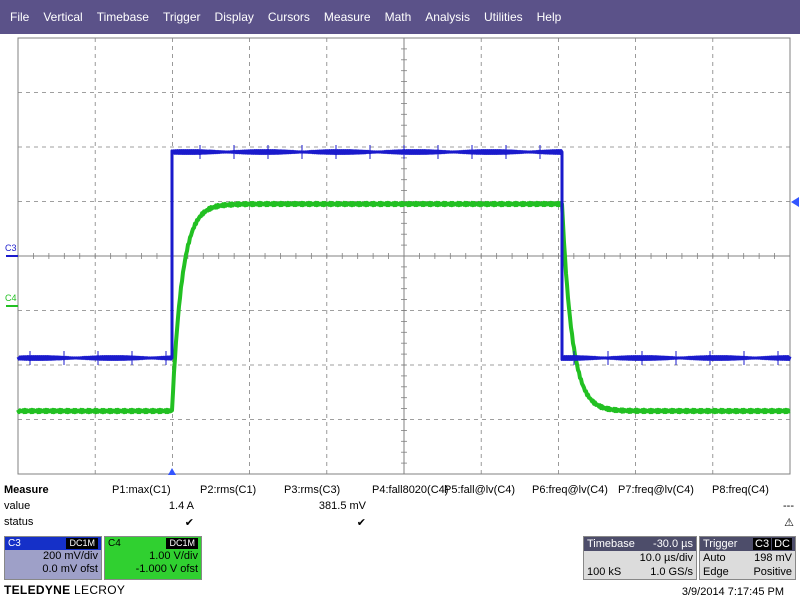 This screenshot has width=800, height=600. What do you see at coordinates (503, 17) in the screenshot?
I see `menu-utilities: Utilities` at bounding box center [503, 17].